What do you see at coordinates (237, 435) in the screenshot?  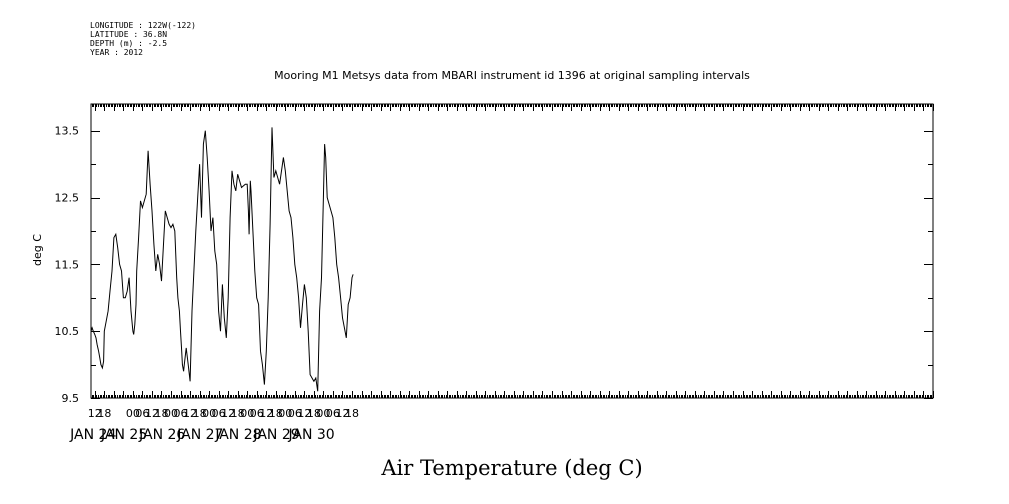 I see `x-day-label: JAN 28` at bounding box center [237, 435].